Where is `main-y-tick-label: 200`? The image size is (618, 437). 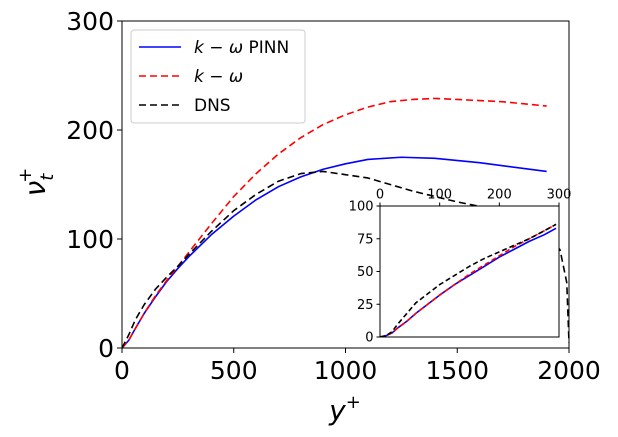 main-y-tick-label: 200 is located at coordinates (90, 130).